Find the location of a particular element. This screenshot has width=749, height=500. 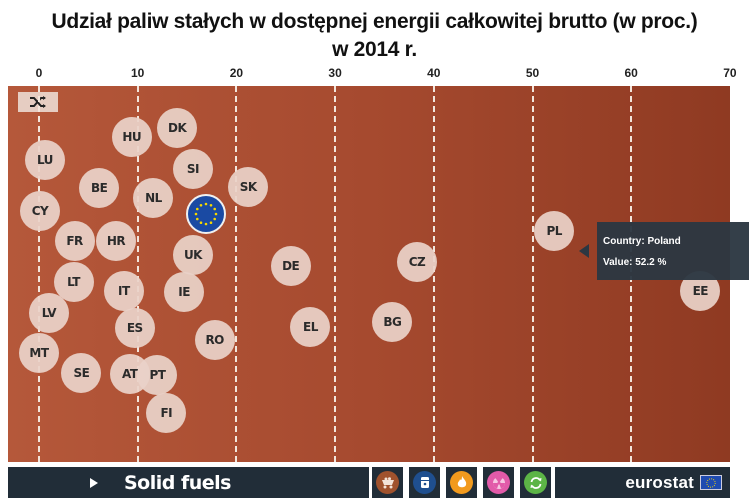

bubble-pl: PL is located at coordinates (554, 231).